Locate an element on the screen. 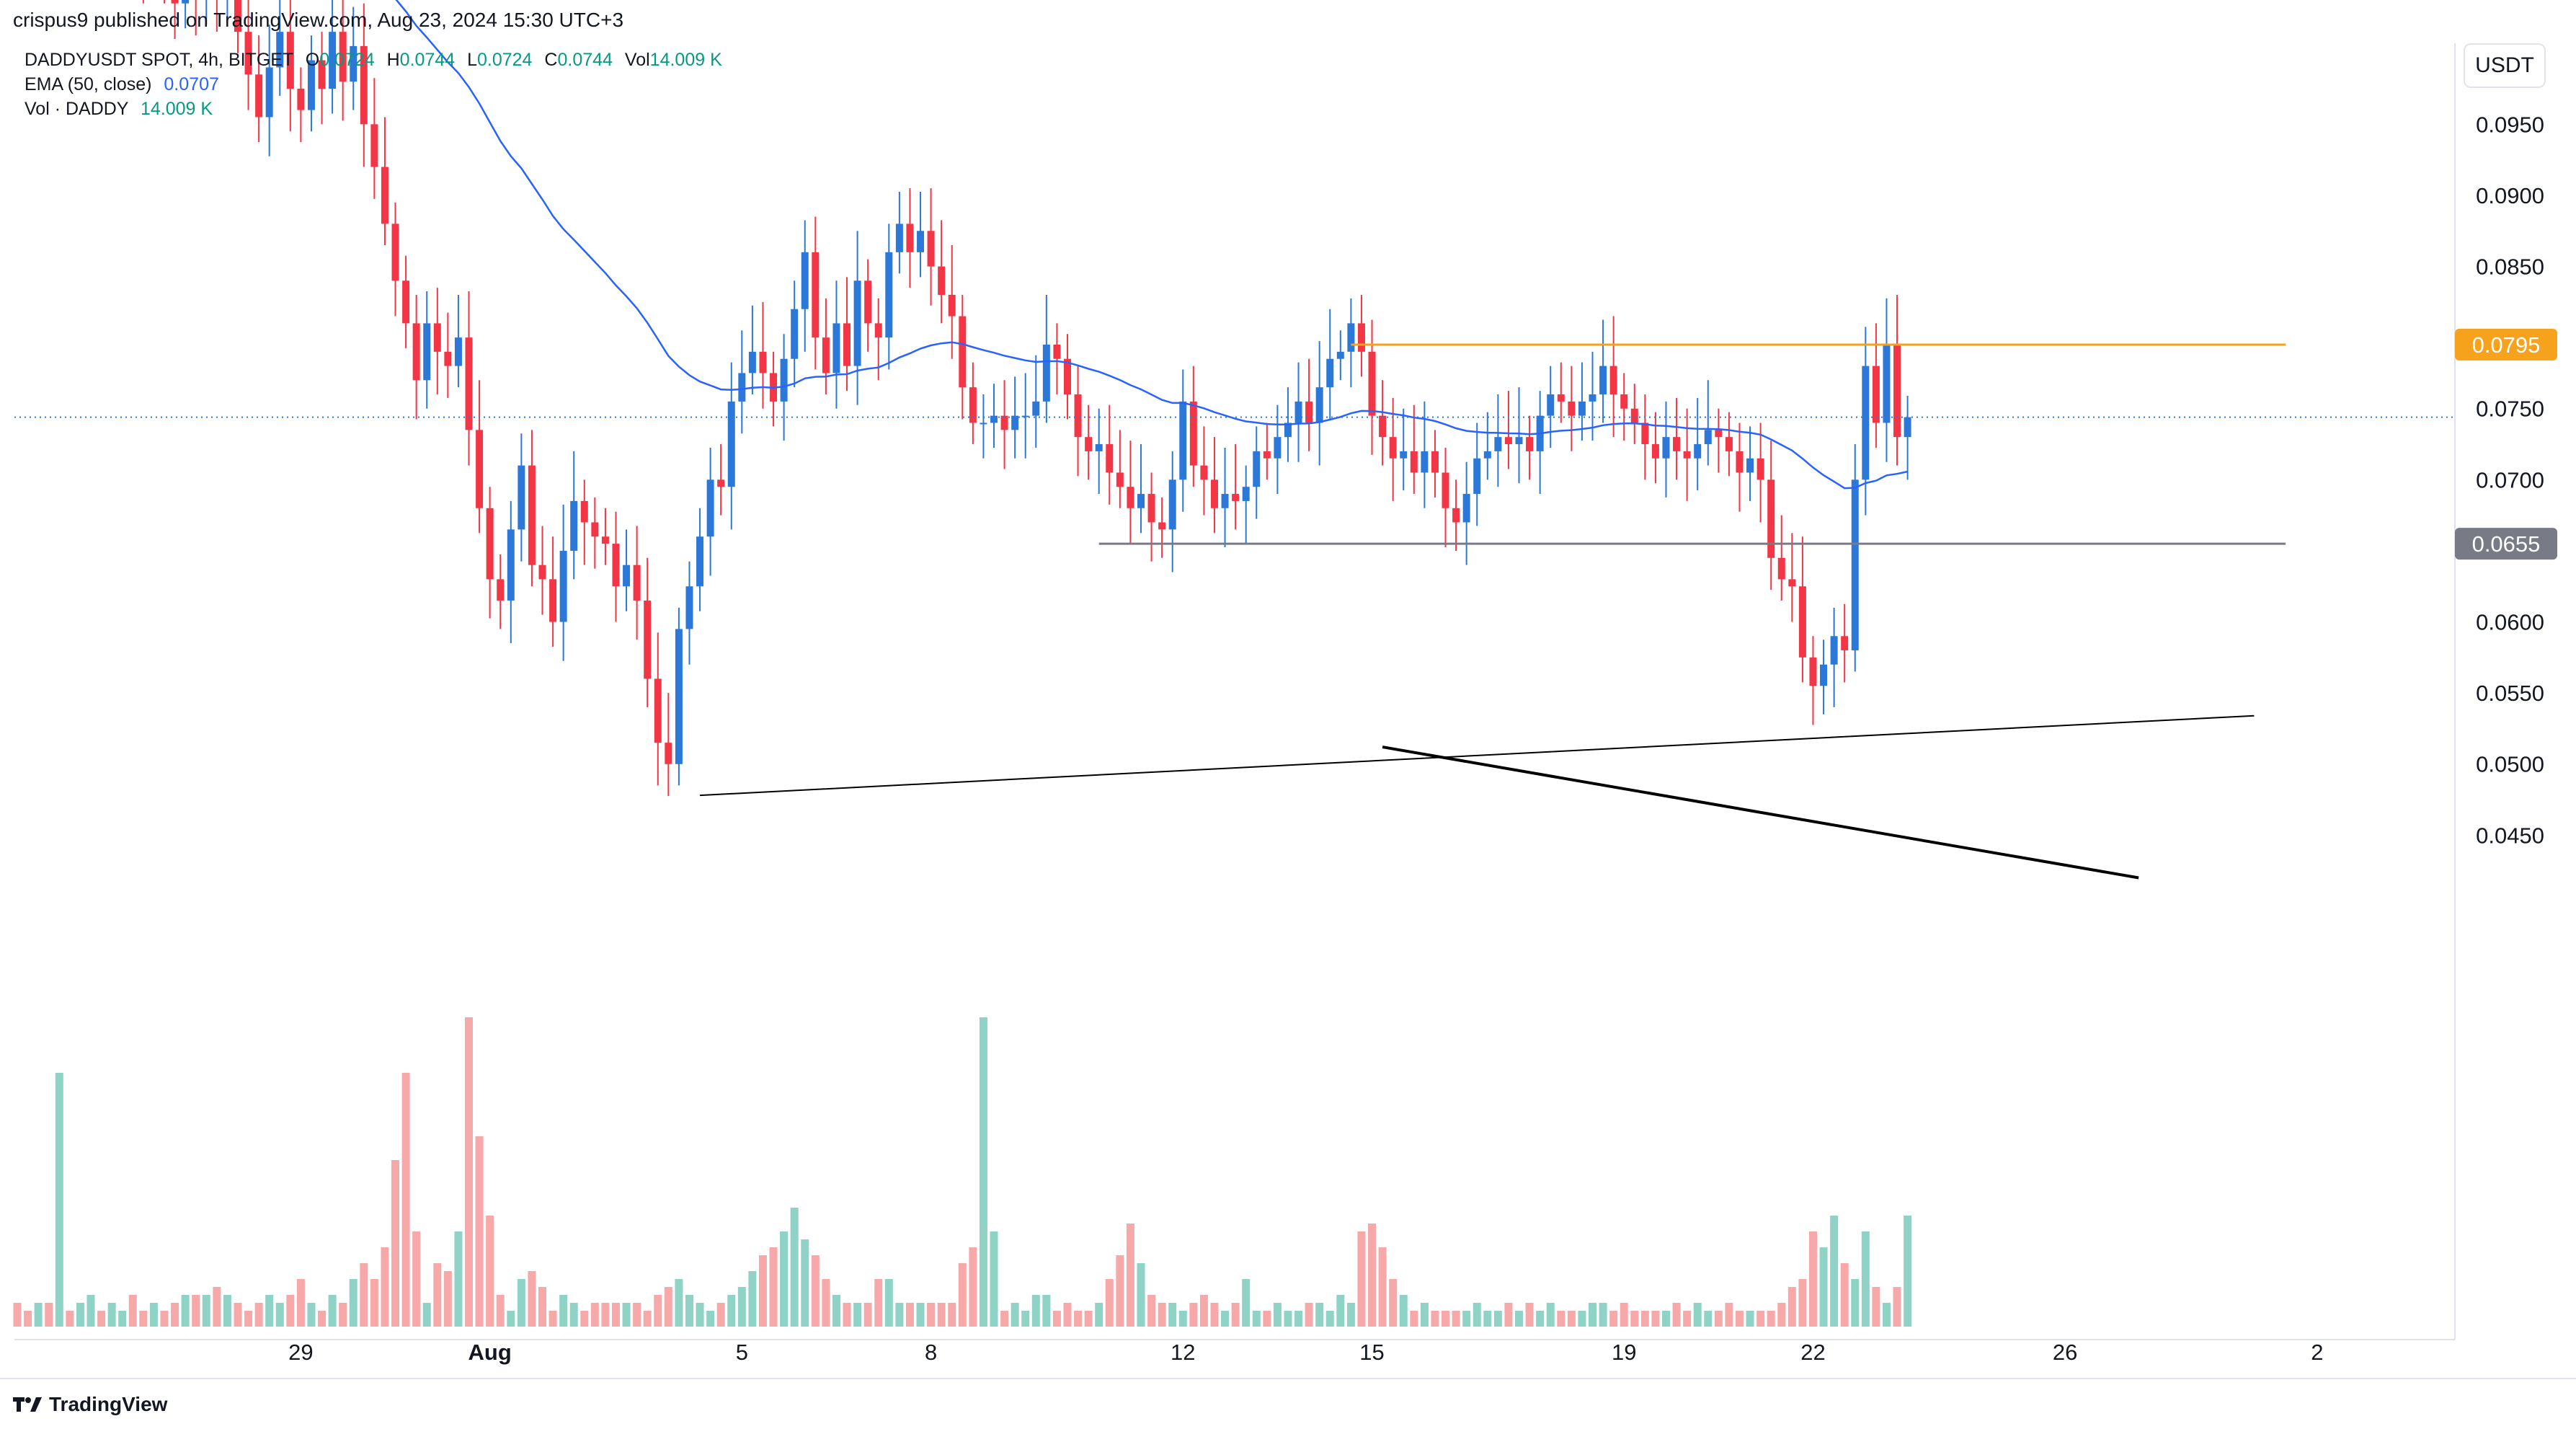 This screenshot has width=2576, height=1429. price-label-support is located at coordinates (2506, 544).